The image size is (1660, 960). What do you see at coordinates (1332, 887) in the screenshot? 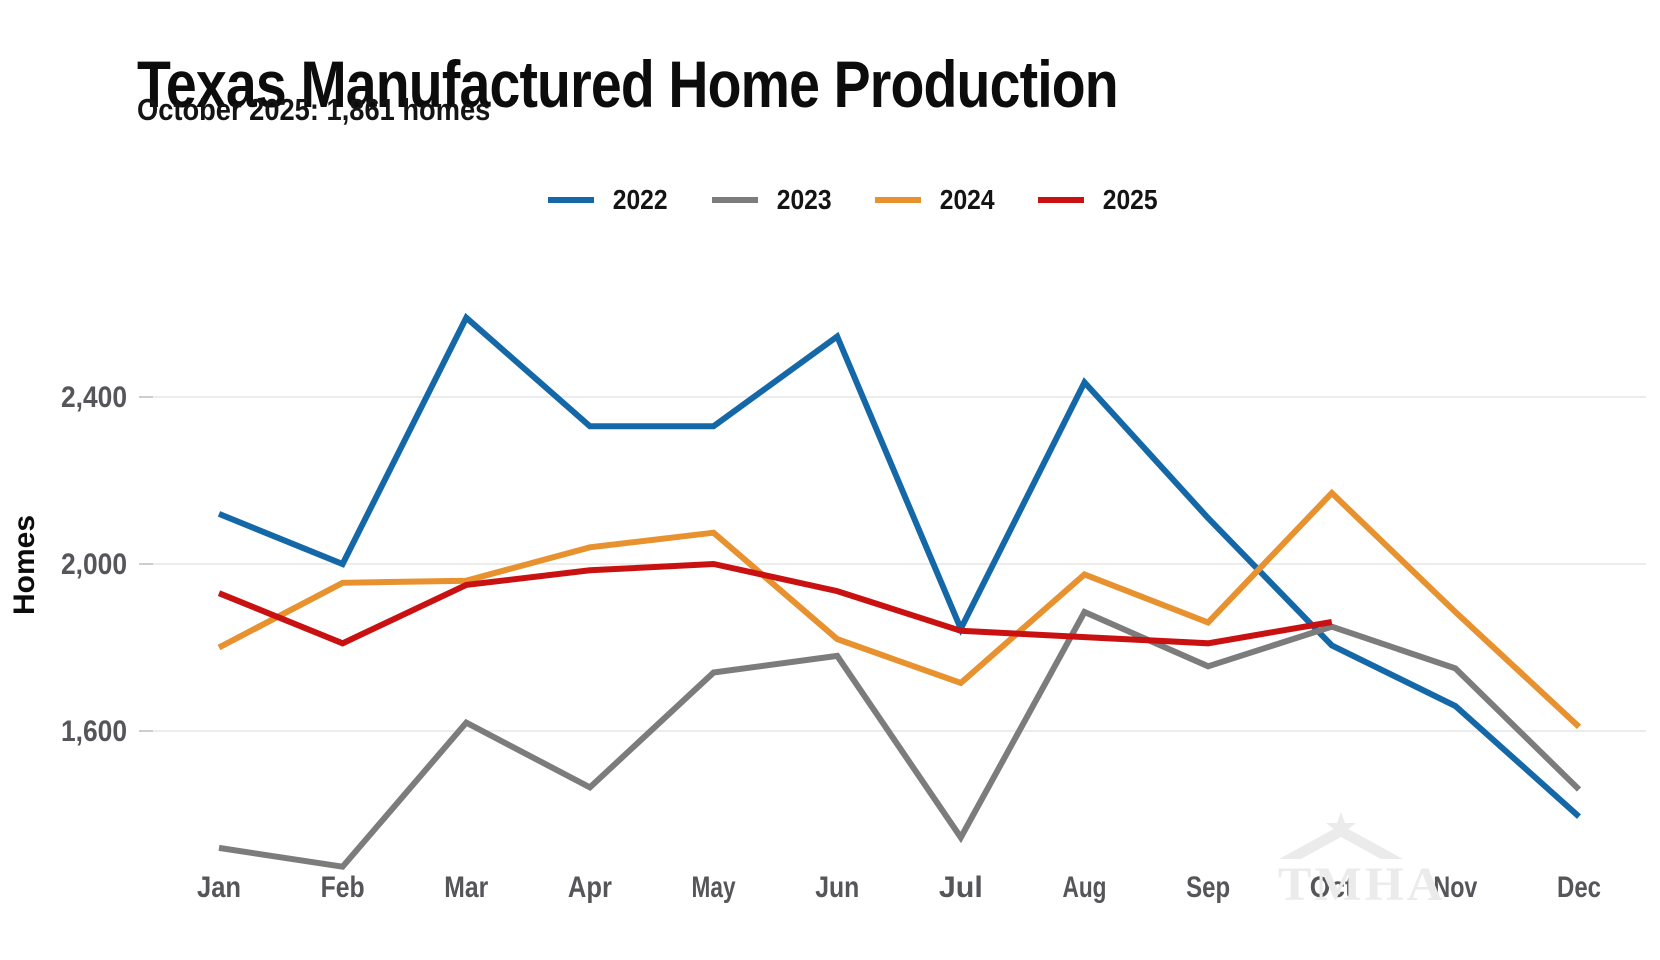
I see `xtick-label-oct: Oct` at bounding box center [1332, 887].